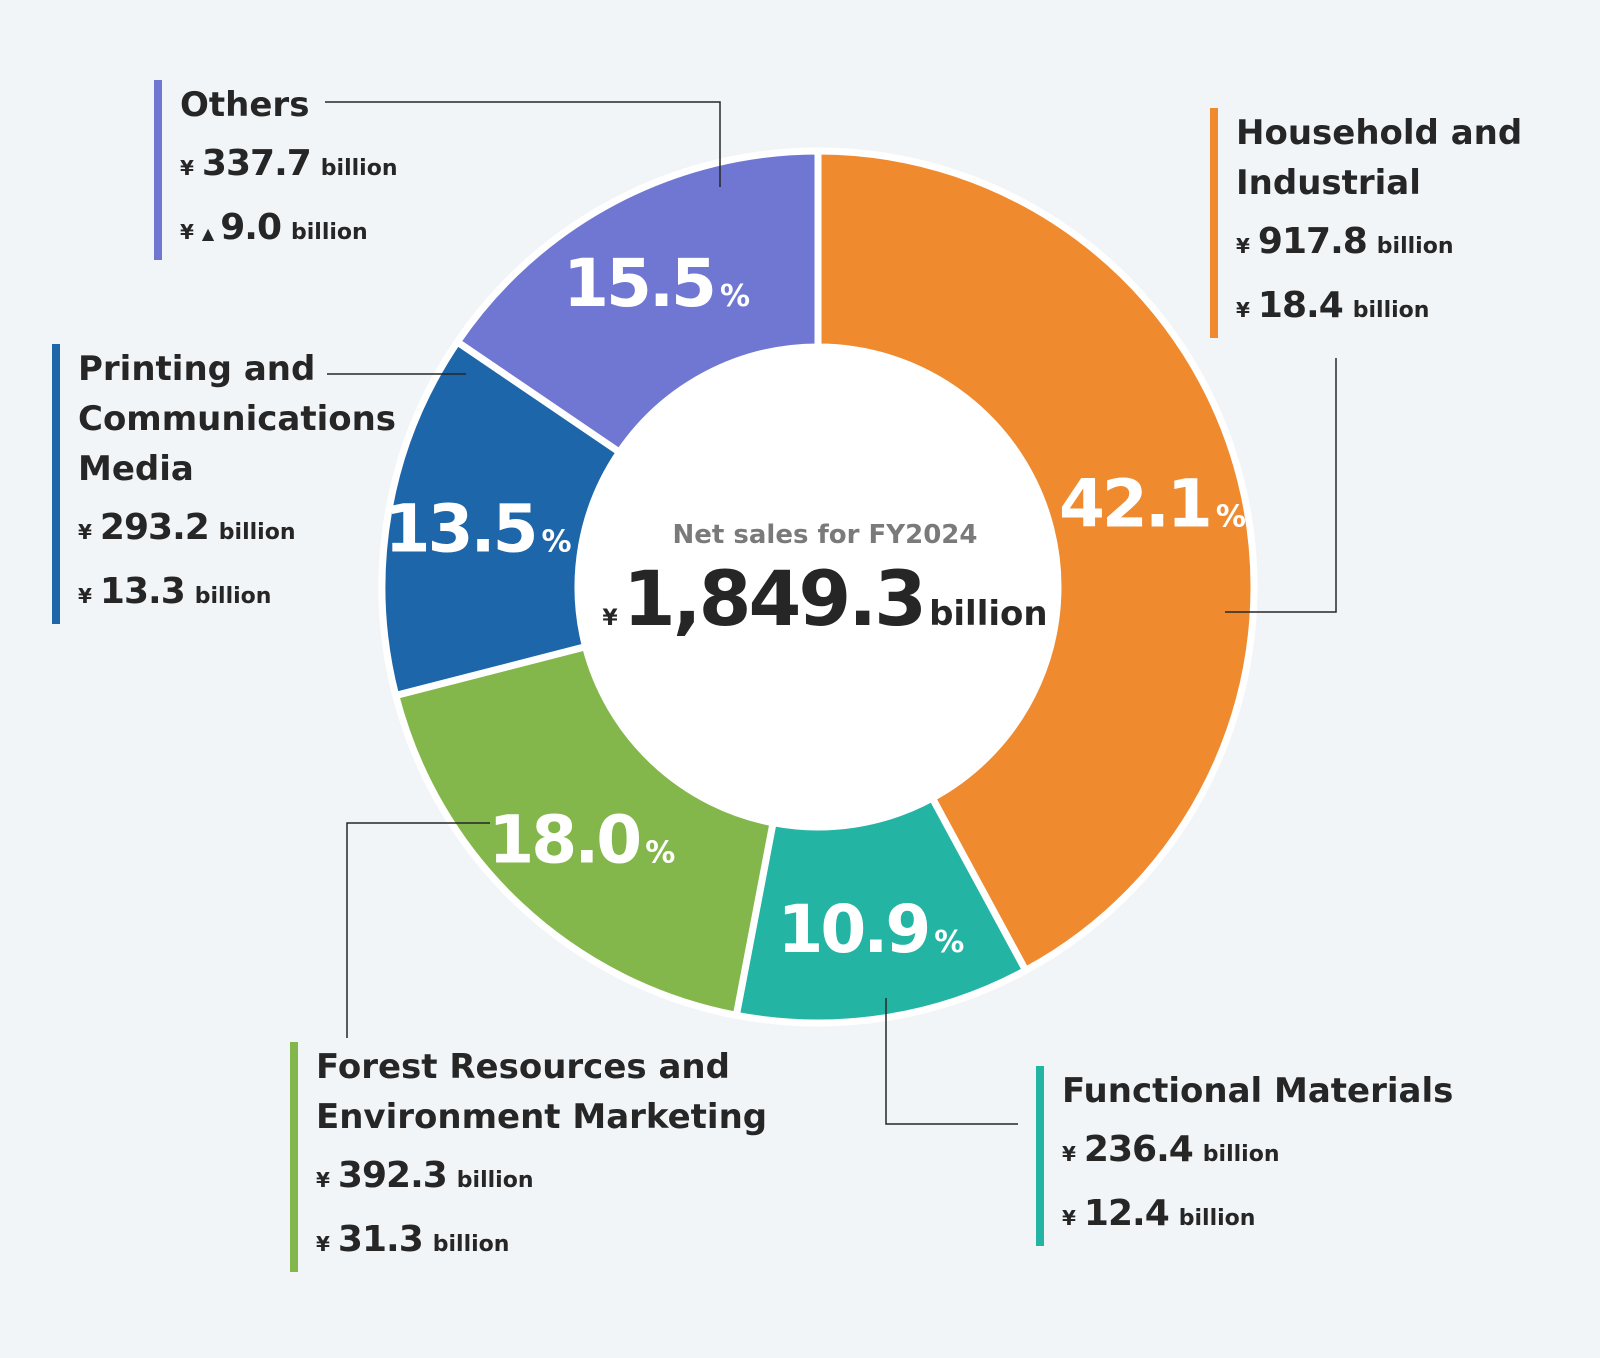  What do you see at coordinates (1258, 1091) in the screenshot?
I see `segment-name: Functional Materials` at bounding box center [1258, 1091].